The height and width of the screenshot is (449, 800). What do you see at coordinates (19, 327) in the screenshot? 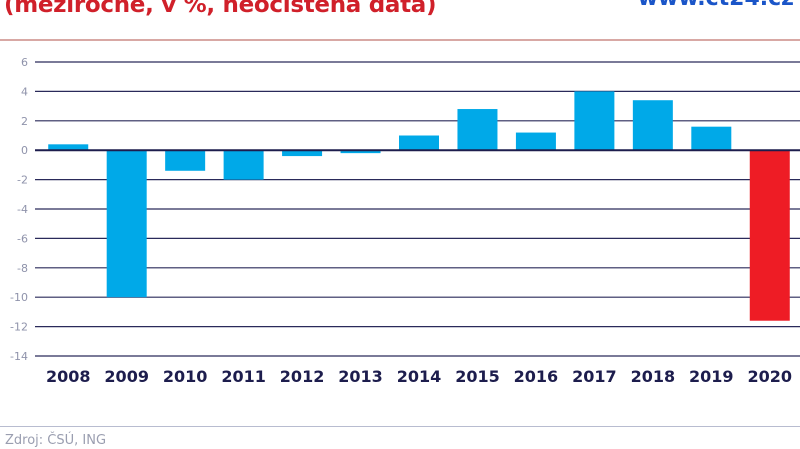
I see `y-tick-label: -12` at bounding box center [19, 327].